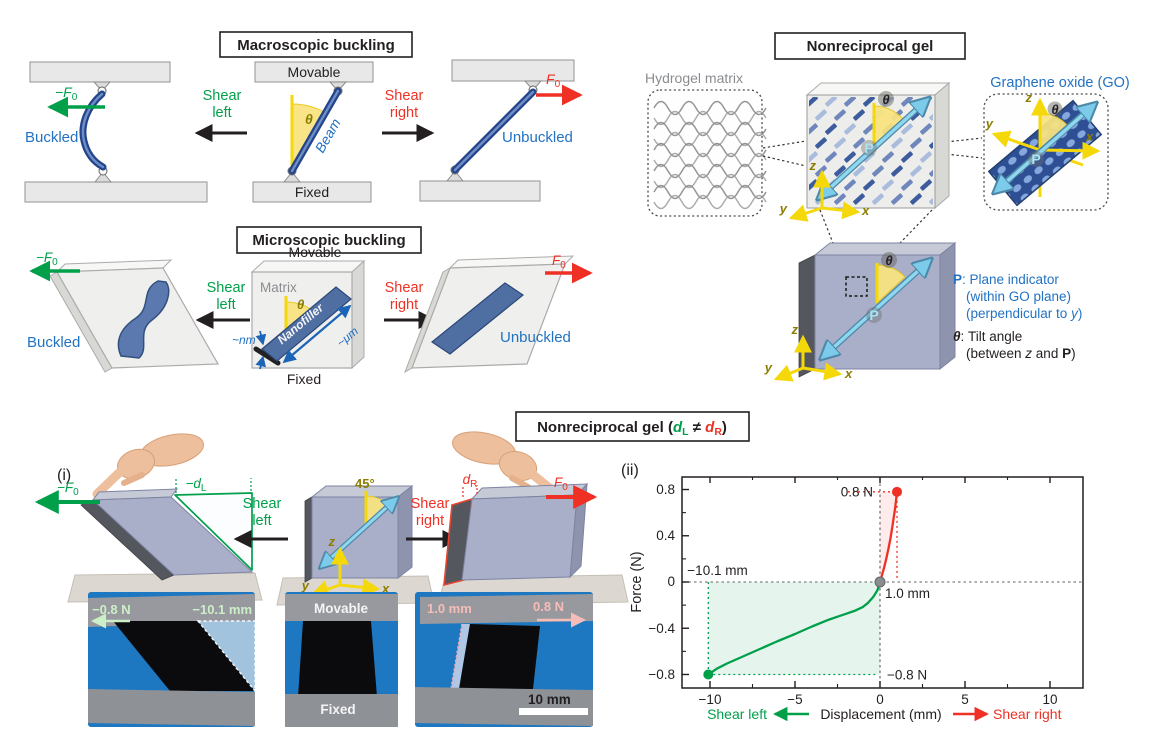 This screenshot has width=1167, height=742. What do you see at coordinates (1006, 279) in the screenshot?
I see `legend-plane-indicator: P: Plane indicator` at bounding box center [1006, 279].